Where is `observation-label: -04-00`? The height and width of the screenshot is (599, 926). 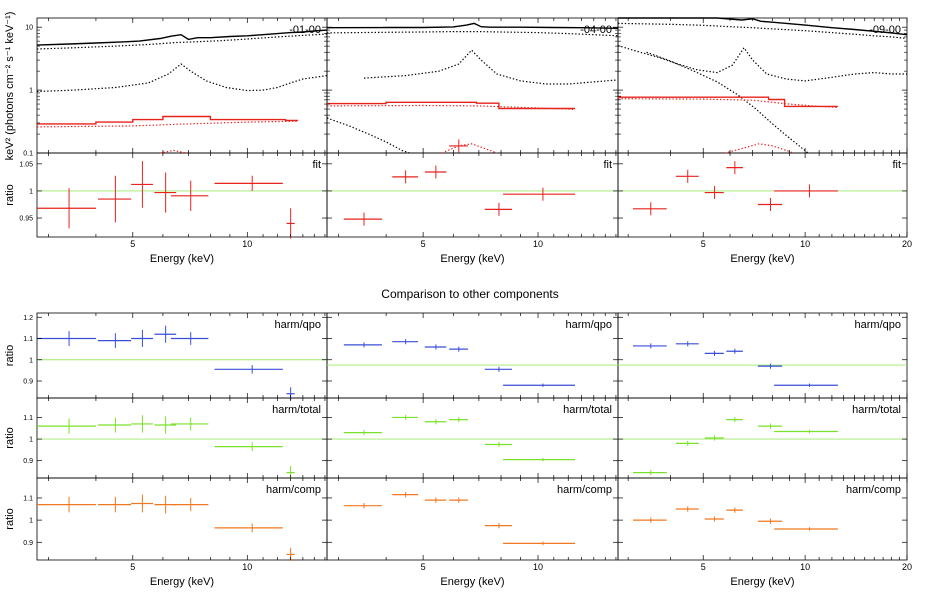 observation-label: -04-00 is located at coordinates (596, 30).